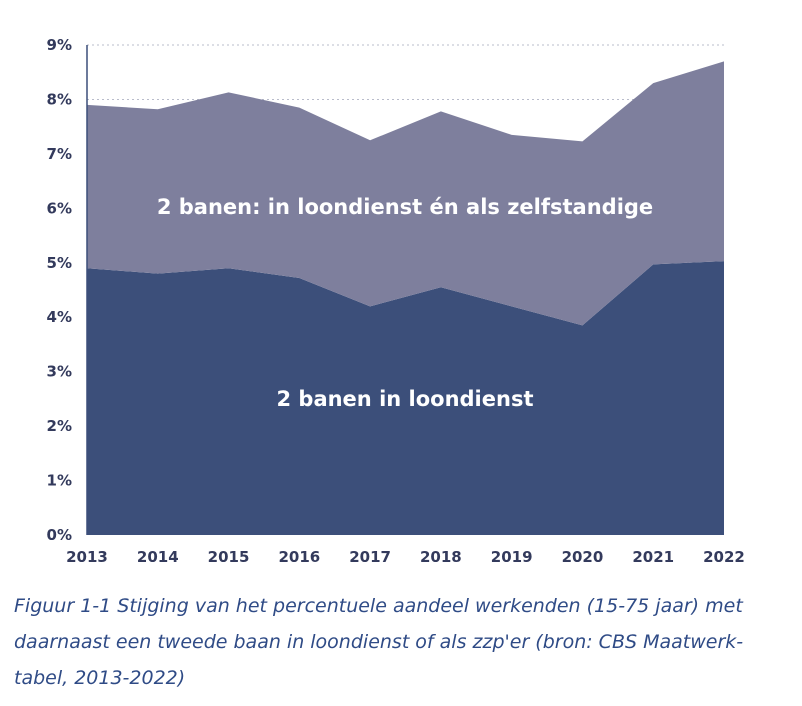 The height and width of the screenshot is (706, 802). I want to click on y-tick-label: 2%, so click(59, 426).